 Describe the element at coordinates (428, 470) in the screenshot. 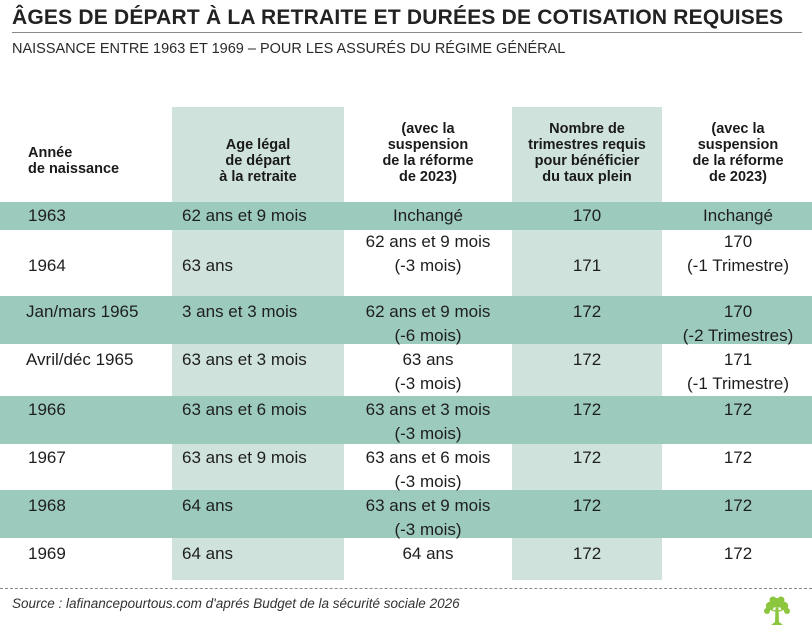

I see `cell-age-suspension: 63 ans et 6 mois (-3 mois)` at that location.